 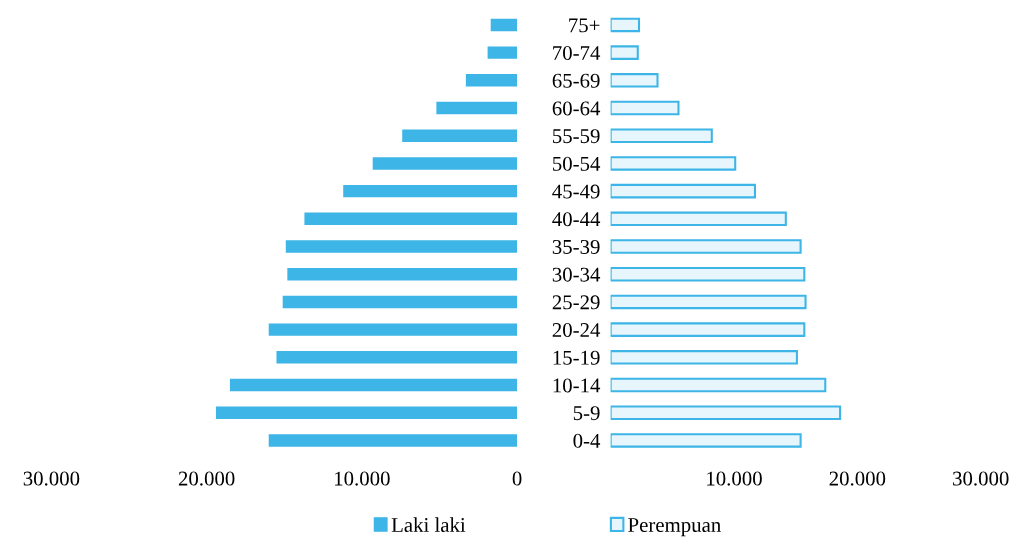 I want to click on y-tick-label: 70-74, so click(x=577, y=53).